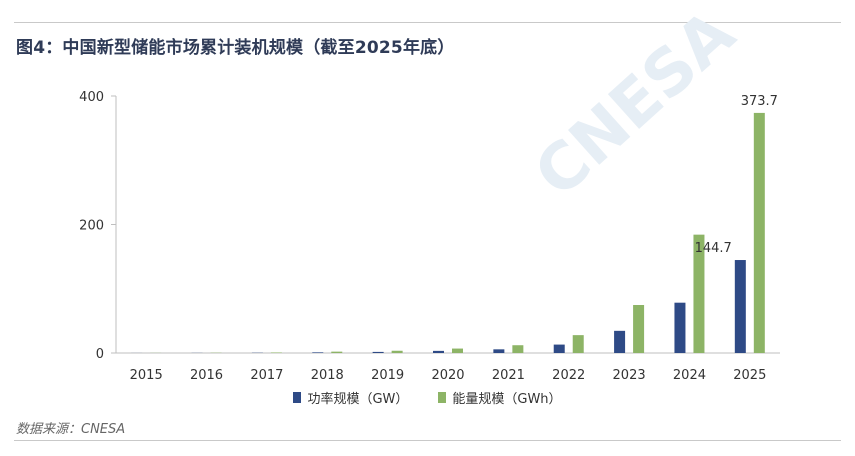  I want to click on legend-item-energy: 能量规模（GWh）, so click(500, 397).